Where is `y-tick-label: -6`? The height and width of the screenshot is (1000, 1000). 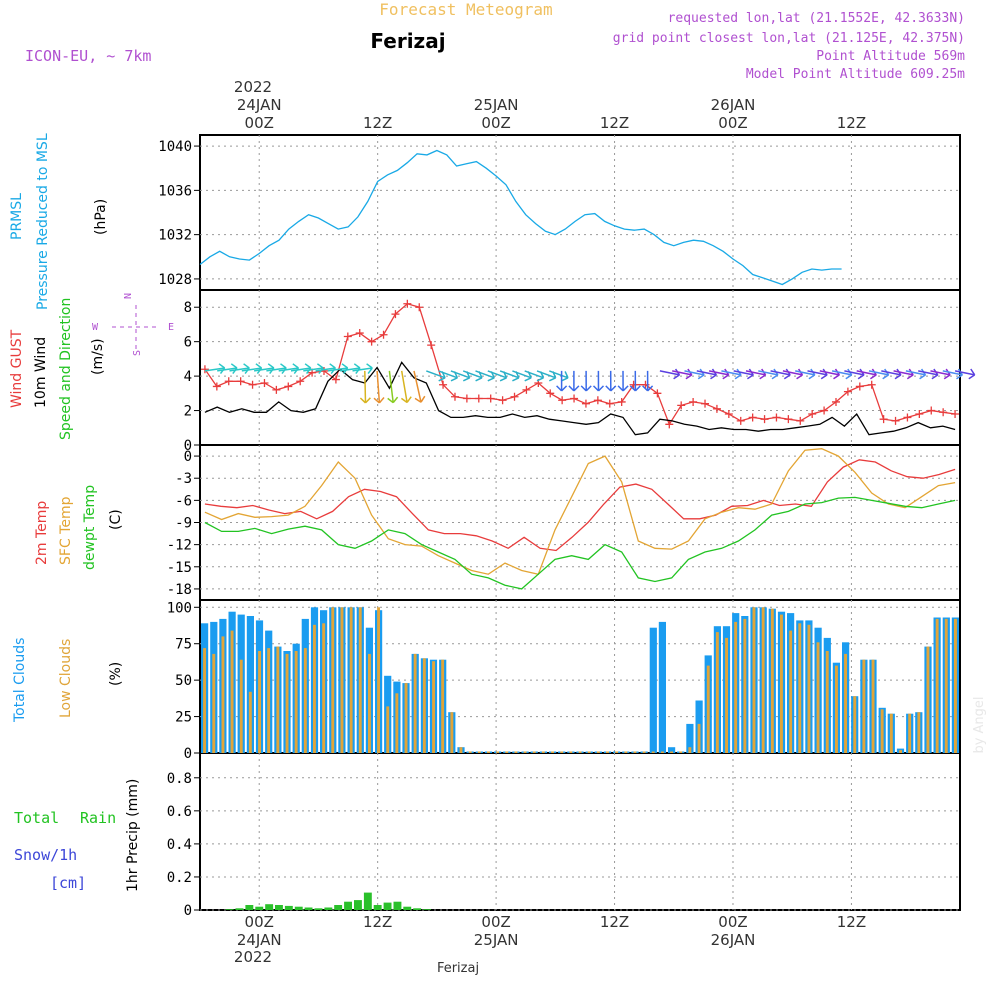 y-tick-label: -6 is located at coordinates (183, 501).